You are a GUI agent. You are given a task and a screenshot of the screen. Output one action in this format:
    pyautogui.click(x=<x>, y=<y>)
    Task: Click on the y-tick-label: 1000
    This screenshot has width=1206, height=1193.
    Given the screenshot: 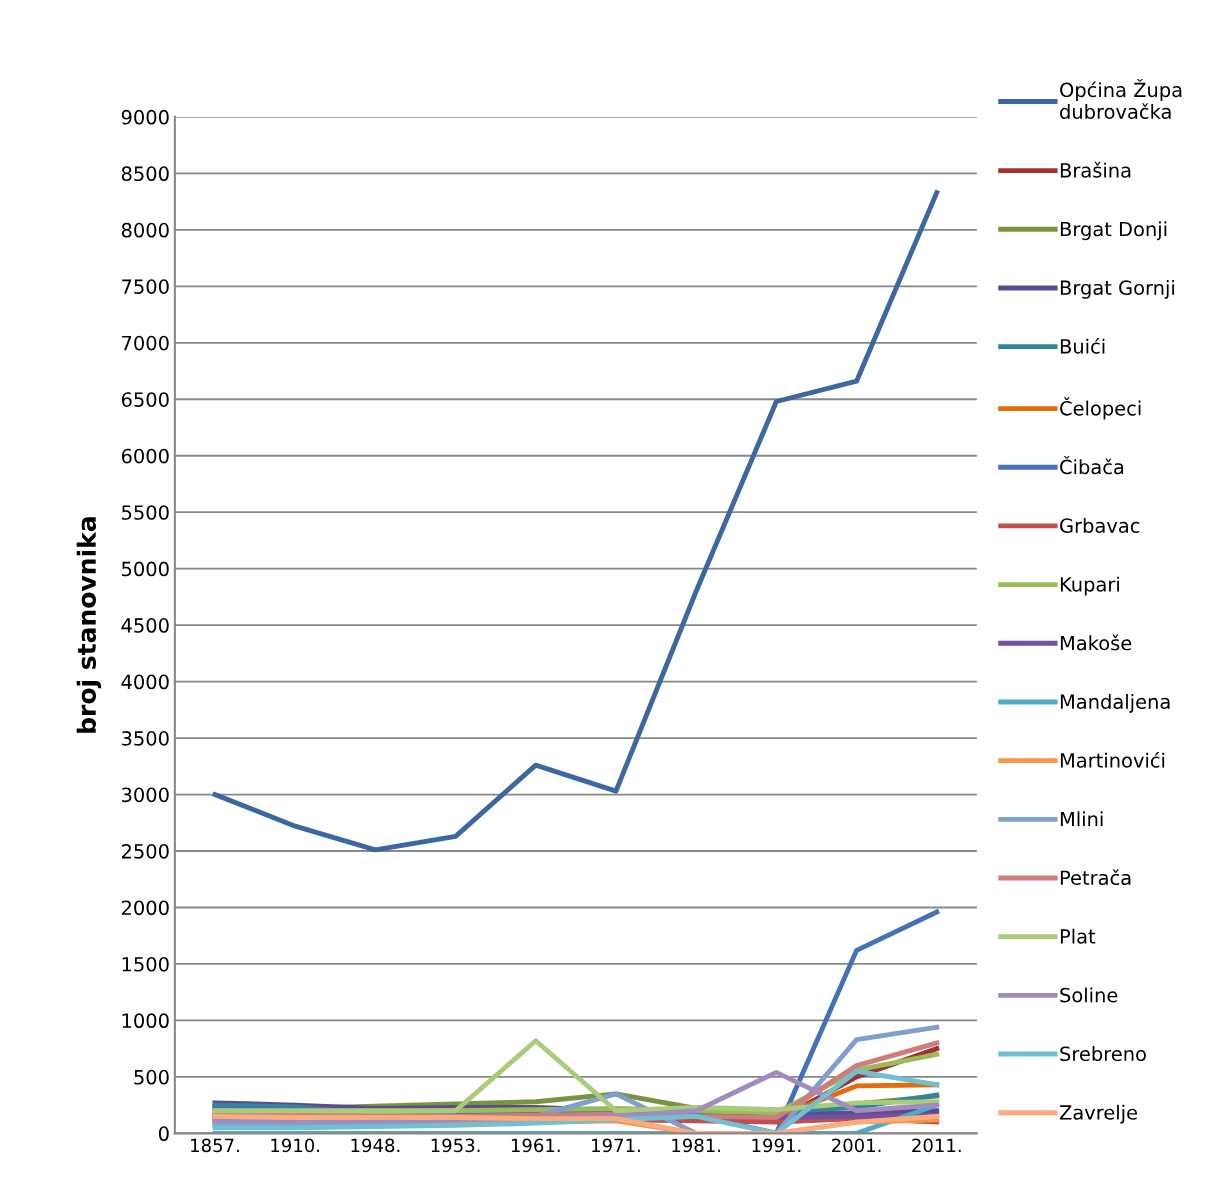 What is the action you would take?
    pyautogui.click(x=145, y=1021)
    